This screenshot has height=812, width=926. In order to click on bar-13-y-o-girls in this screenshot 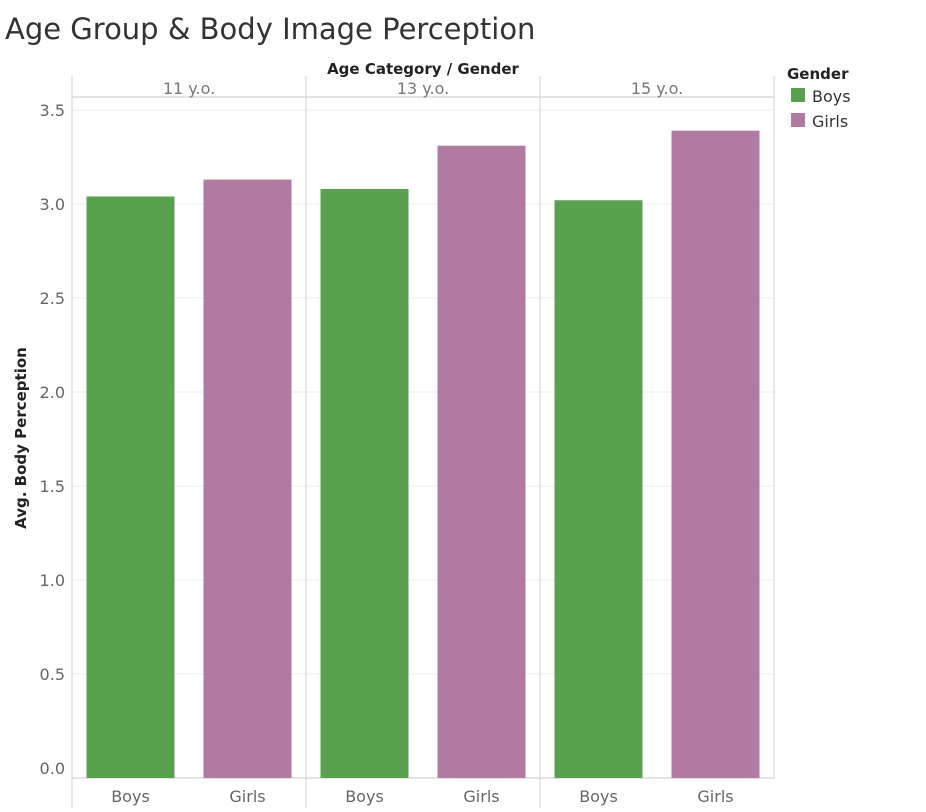, I will do `click(481, 462)`.